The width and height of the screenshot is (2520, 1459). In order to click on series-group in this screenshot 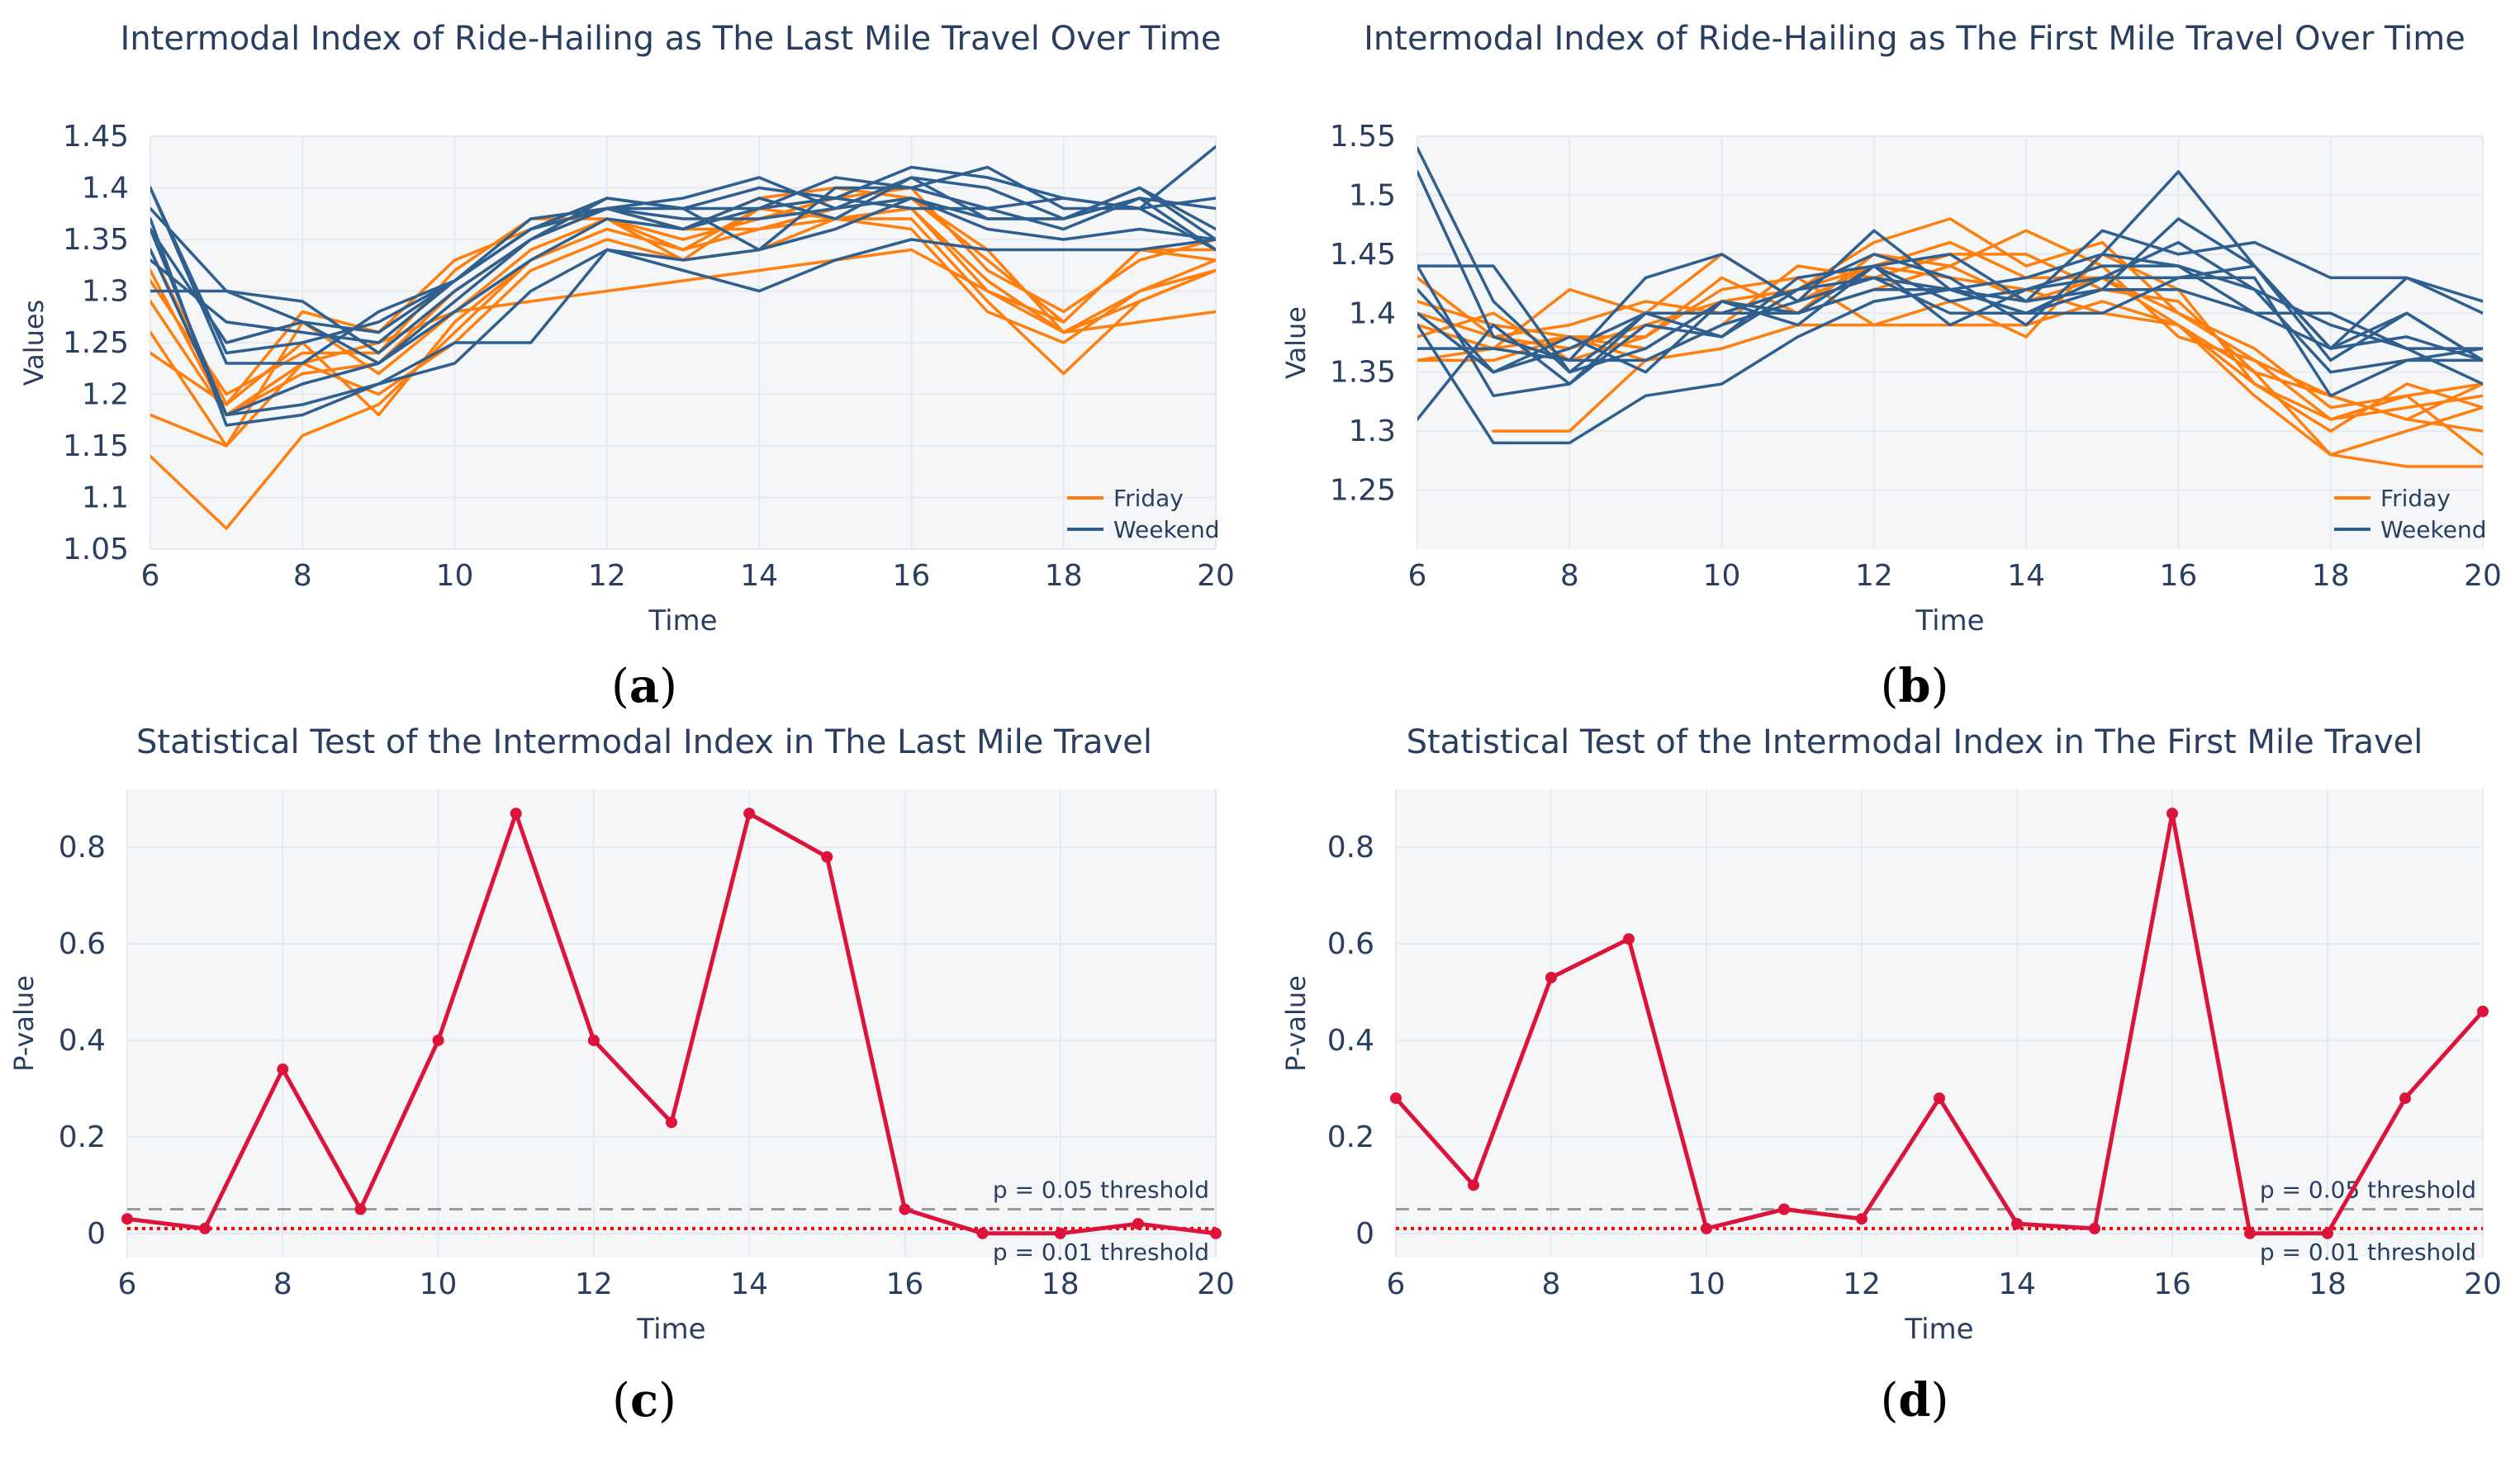, I will do `click(1950, 307)`.